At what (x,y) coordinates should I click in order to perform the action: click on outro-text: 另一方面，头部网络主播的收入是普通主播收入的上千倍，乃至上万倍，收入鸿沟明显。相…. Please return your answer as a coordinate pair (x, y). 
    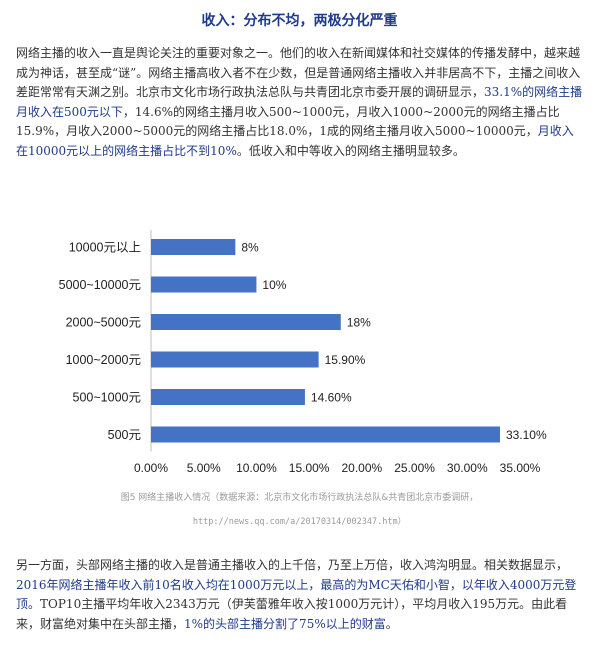
    Looking at the image, I should click on (292, 565).